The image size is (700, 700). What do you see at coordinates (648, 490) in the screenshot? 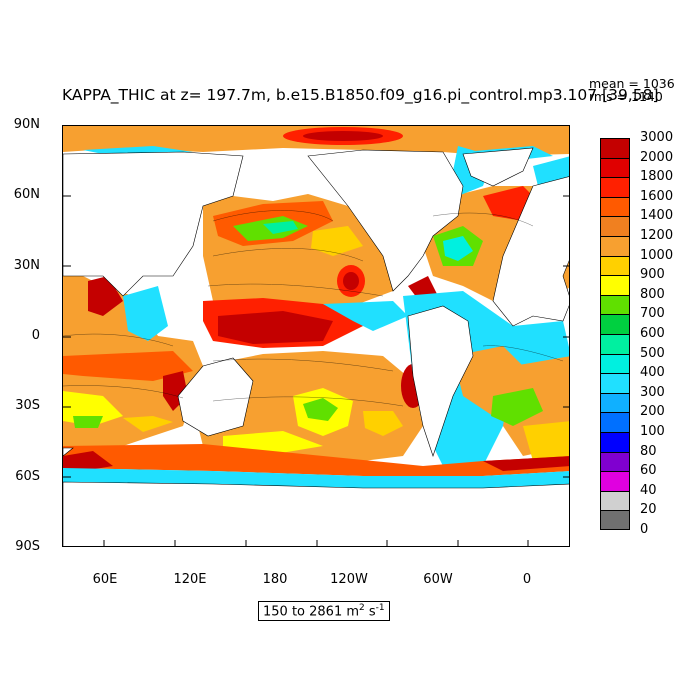
I see `colorbar-level-label: 40` at bounding box center [648, 490].